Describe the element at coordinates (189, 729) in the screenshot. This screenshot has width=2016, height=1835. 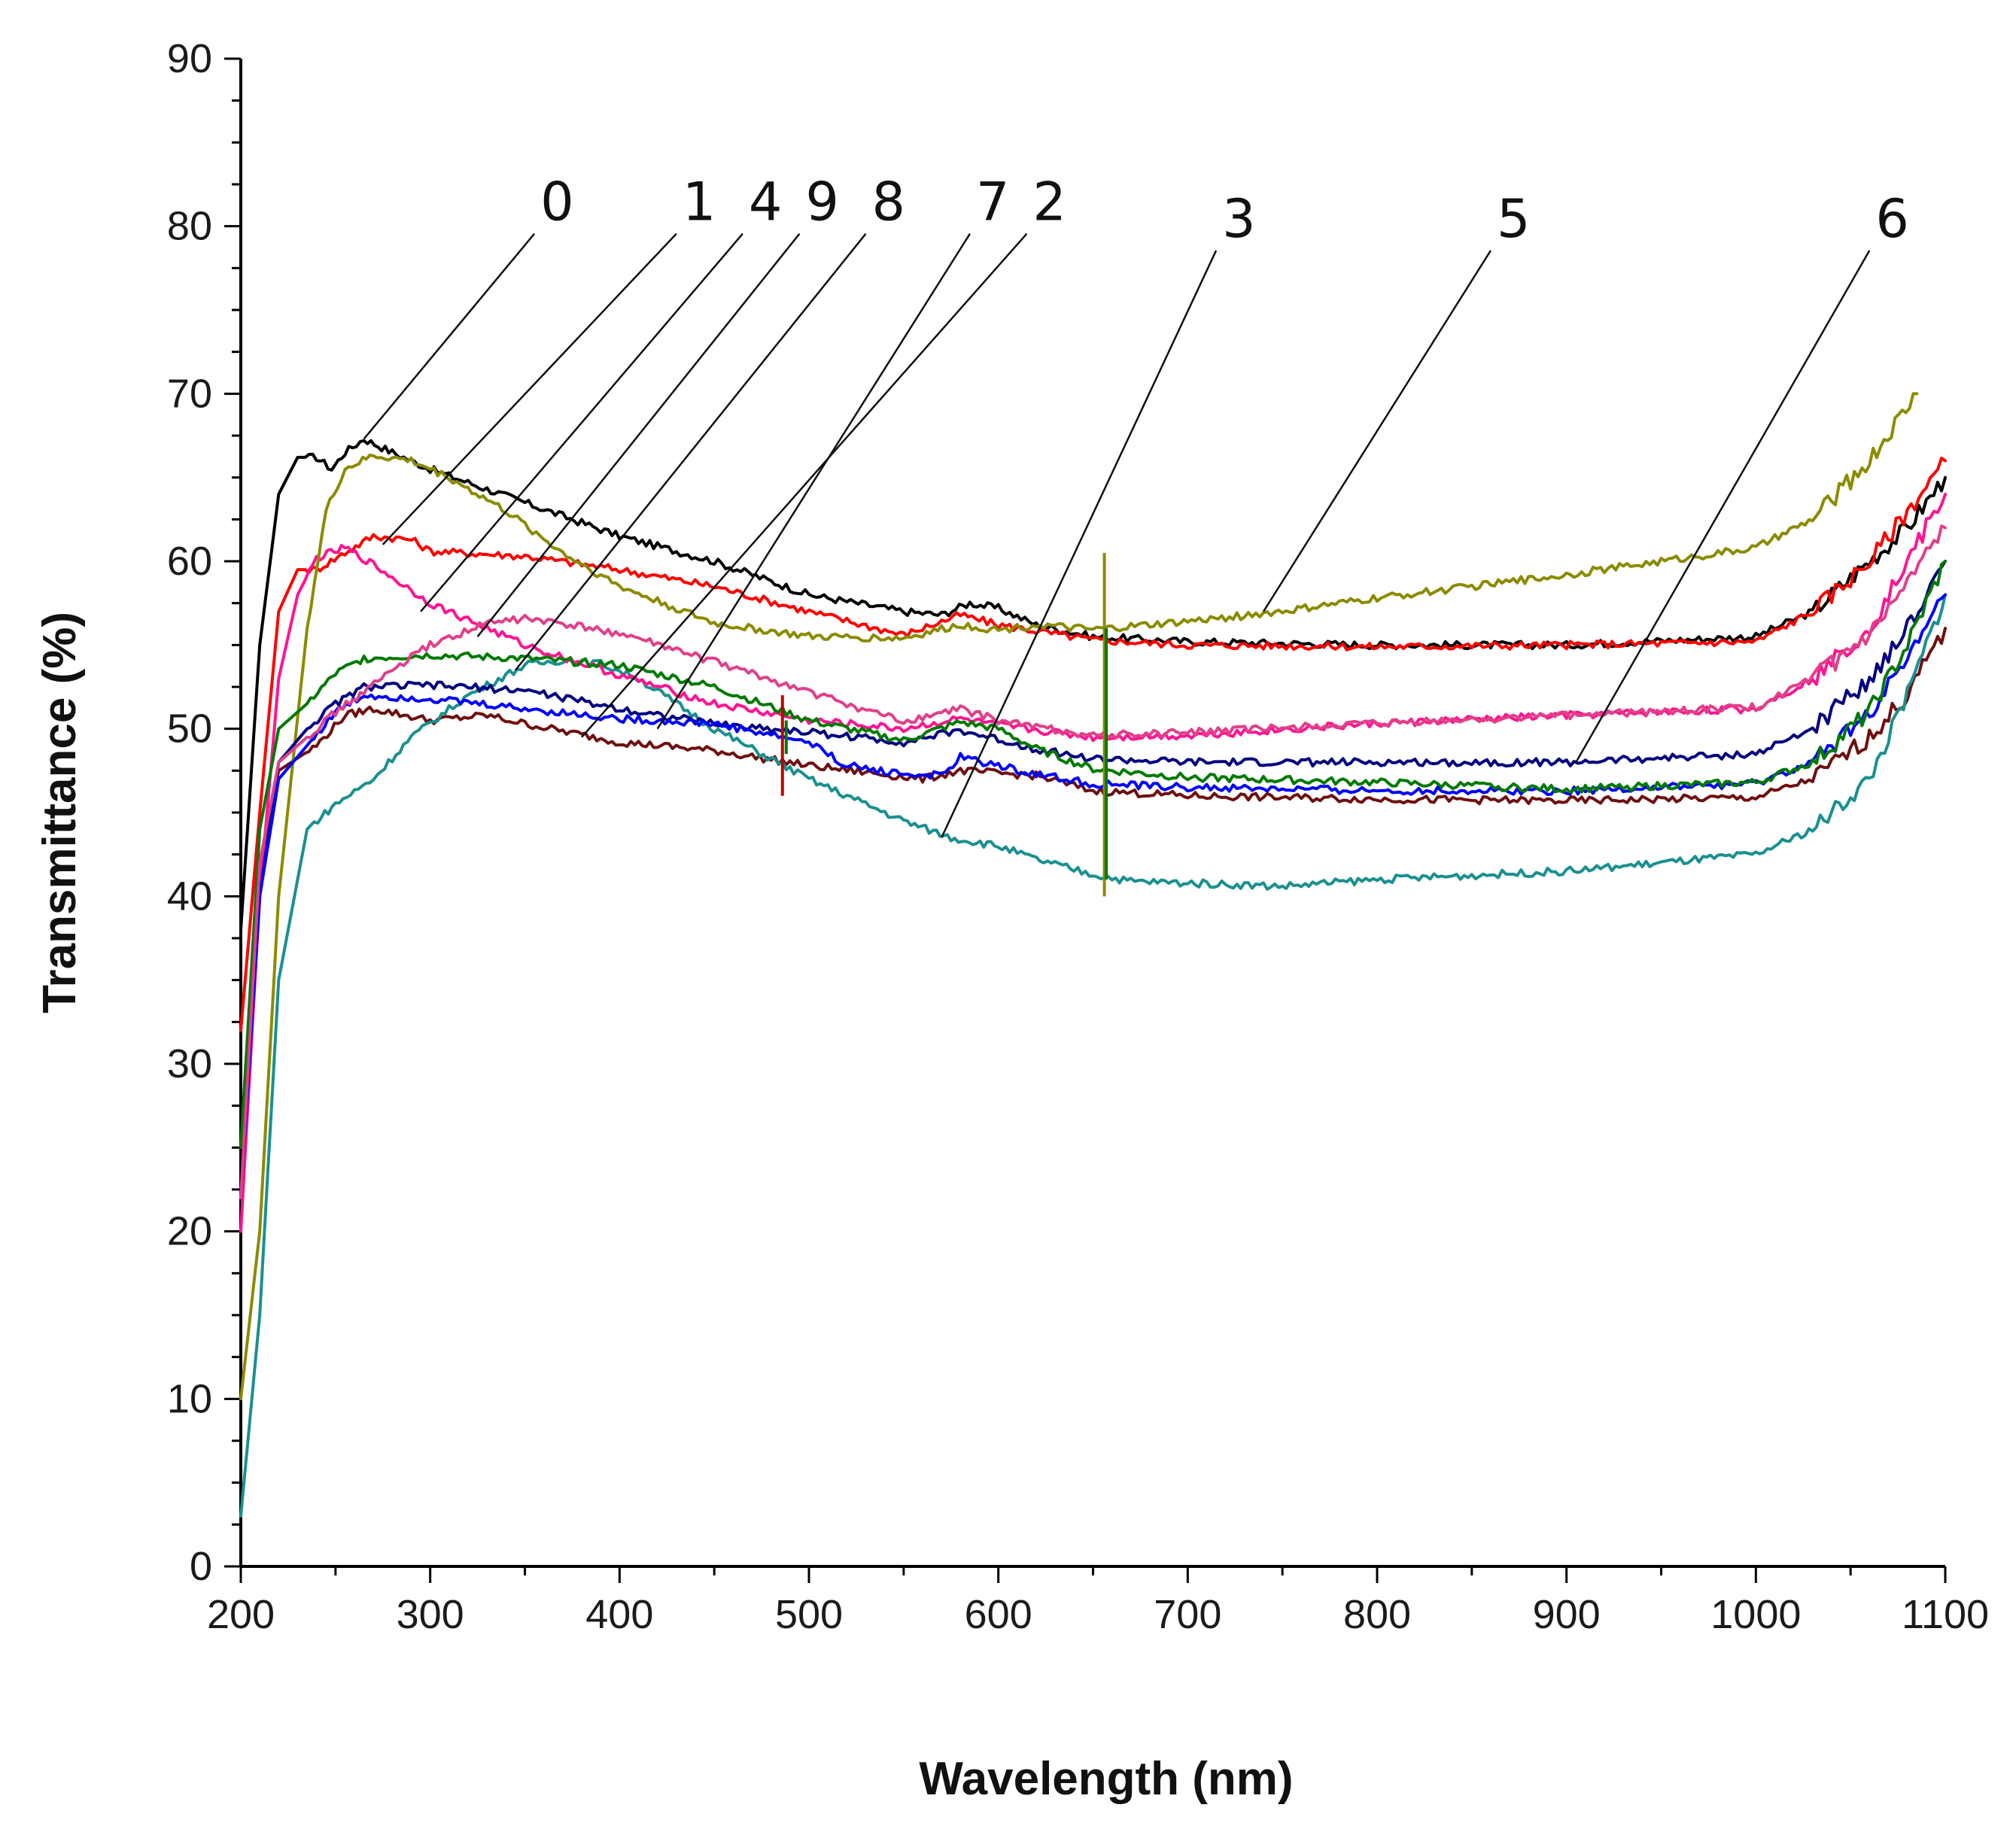
I see `y-tick-label-50: 50` at that location.